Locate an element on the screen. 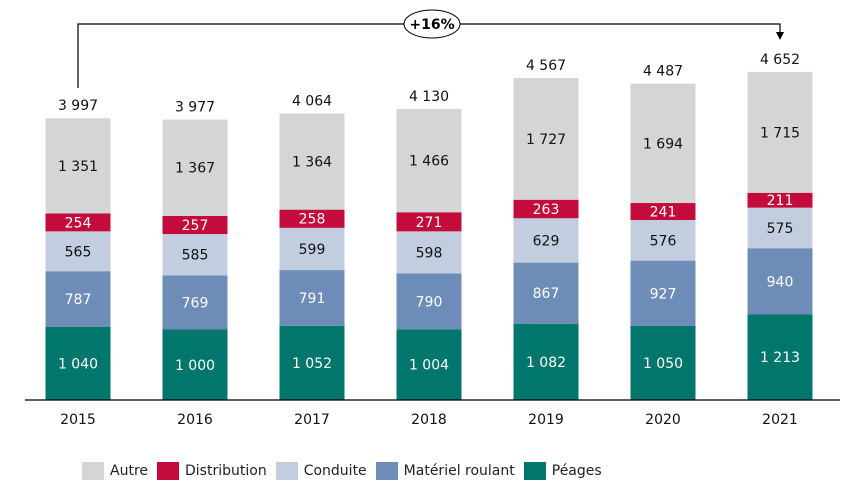 This screenshot has height=495, width=849. data-label: 598 is located at coordinates (429, 253).